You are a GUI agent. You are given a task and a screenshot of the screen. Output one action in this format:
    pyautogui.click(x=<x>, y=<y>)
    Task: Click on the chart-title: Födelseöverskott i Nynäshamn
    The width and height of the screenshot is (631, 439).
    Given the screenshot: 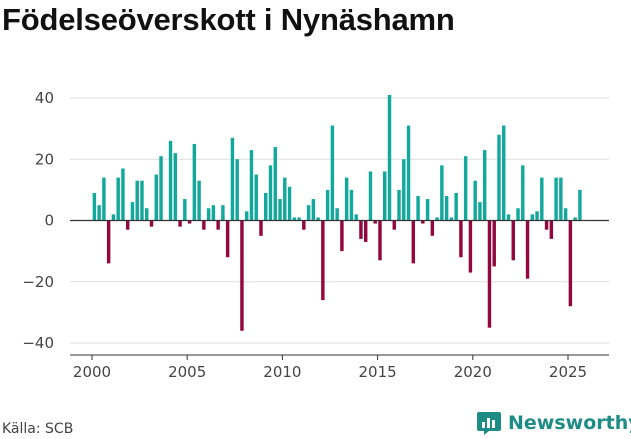 What is the action you would take?
    pyautogui.click(x=228, y=19)
    